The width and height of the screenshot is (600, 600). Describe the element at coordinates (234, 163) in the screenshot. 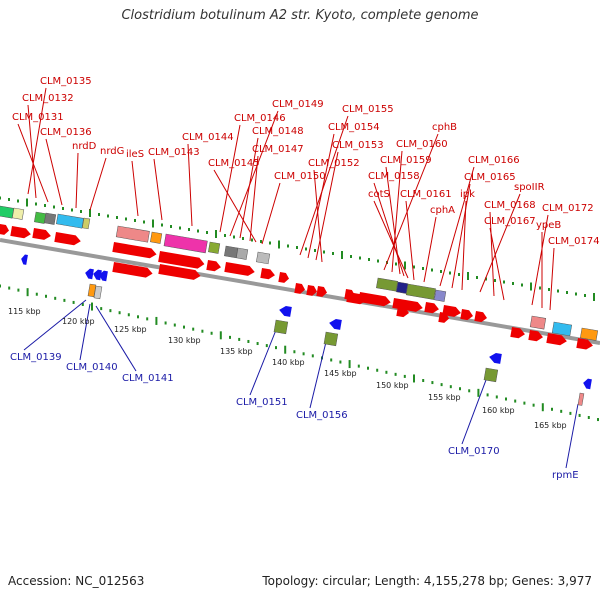

I see `forward-gene-label: CLM_0145` at that location.